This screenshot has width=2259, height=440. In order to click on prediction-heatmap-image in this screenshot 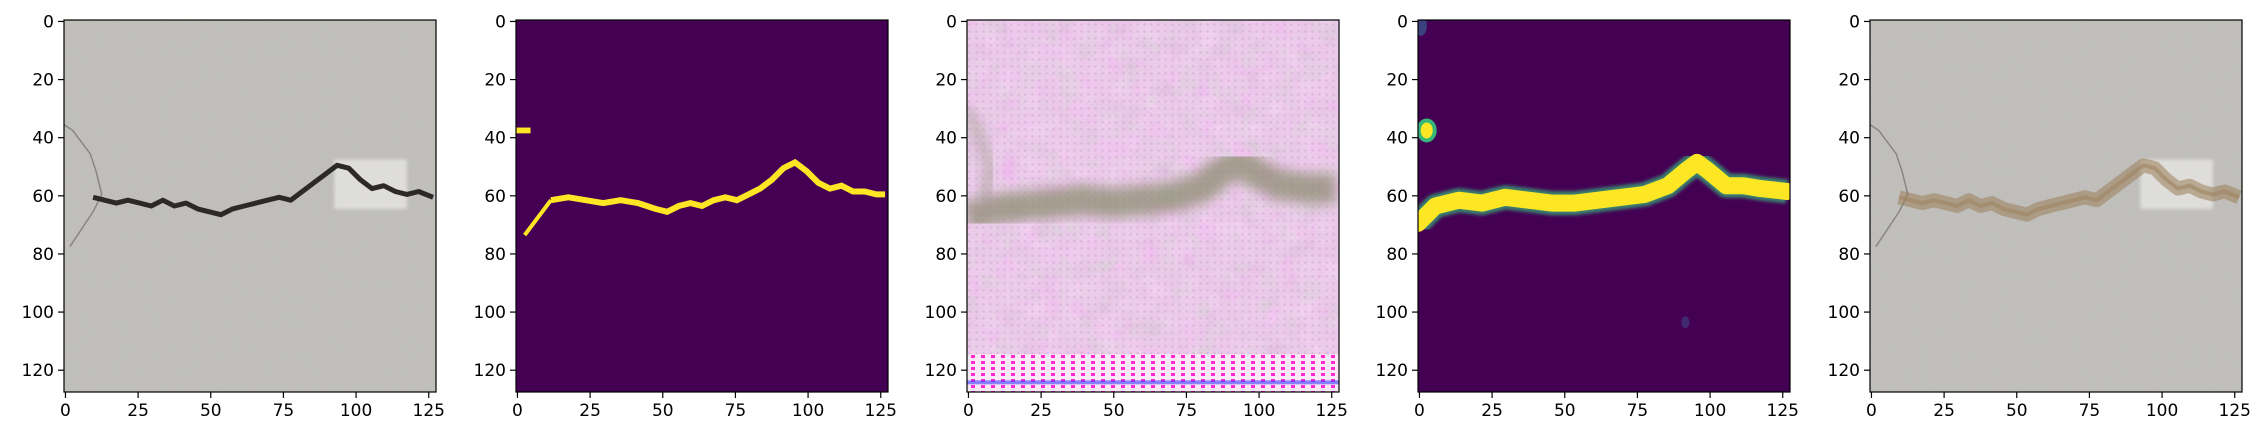, I will do `click(1604, 206)`.